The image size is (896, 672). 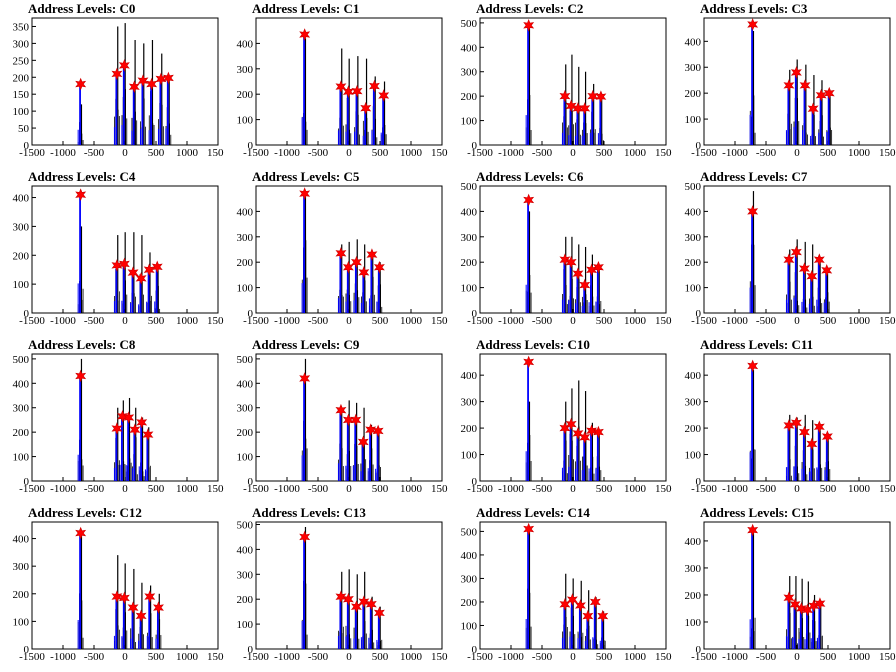 What do you see at coordinates (754, 8) in the screenshot?
I see `chart-title: Address Levels: C3` at bounding box center [754, 8].